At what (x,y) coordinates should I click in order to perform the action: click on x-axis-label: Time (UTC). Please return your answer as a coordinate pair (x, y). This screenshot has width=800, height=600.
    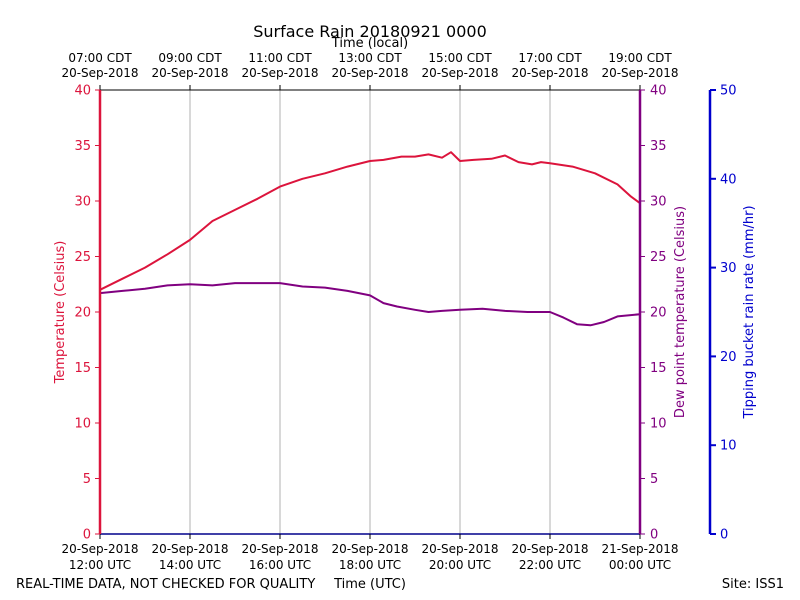
    Looking at the image, I should click on (369, 584).